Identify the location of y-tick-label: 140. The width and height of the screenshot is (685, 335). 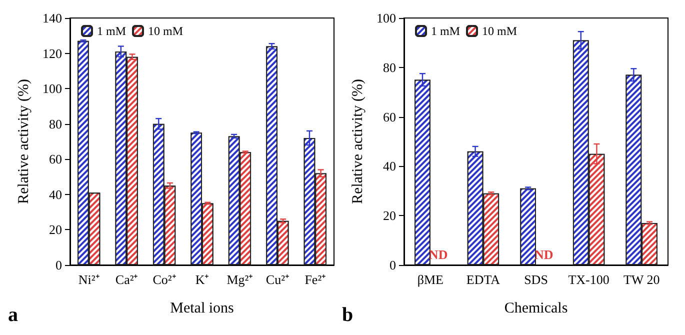
(52, 18).